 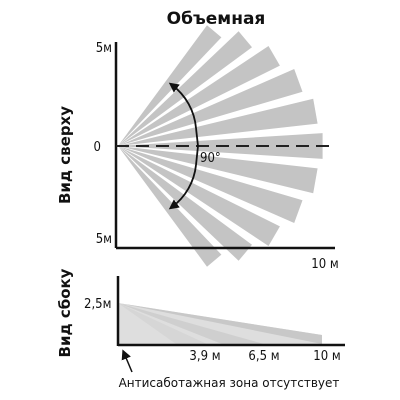 I want to click on y-top-label: 5м, so click(x=104, y=48).